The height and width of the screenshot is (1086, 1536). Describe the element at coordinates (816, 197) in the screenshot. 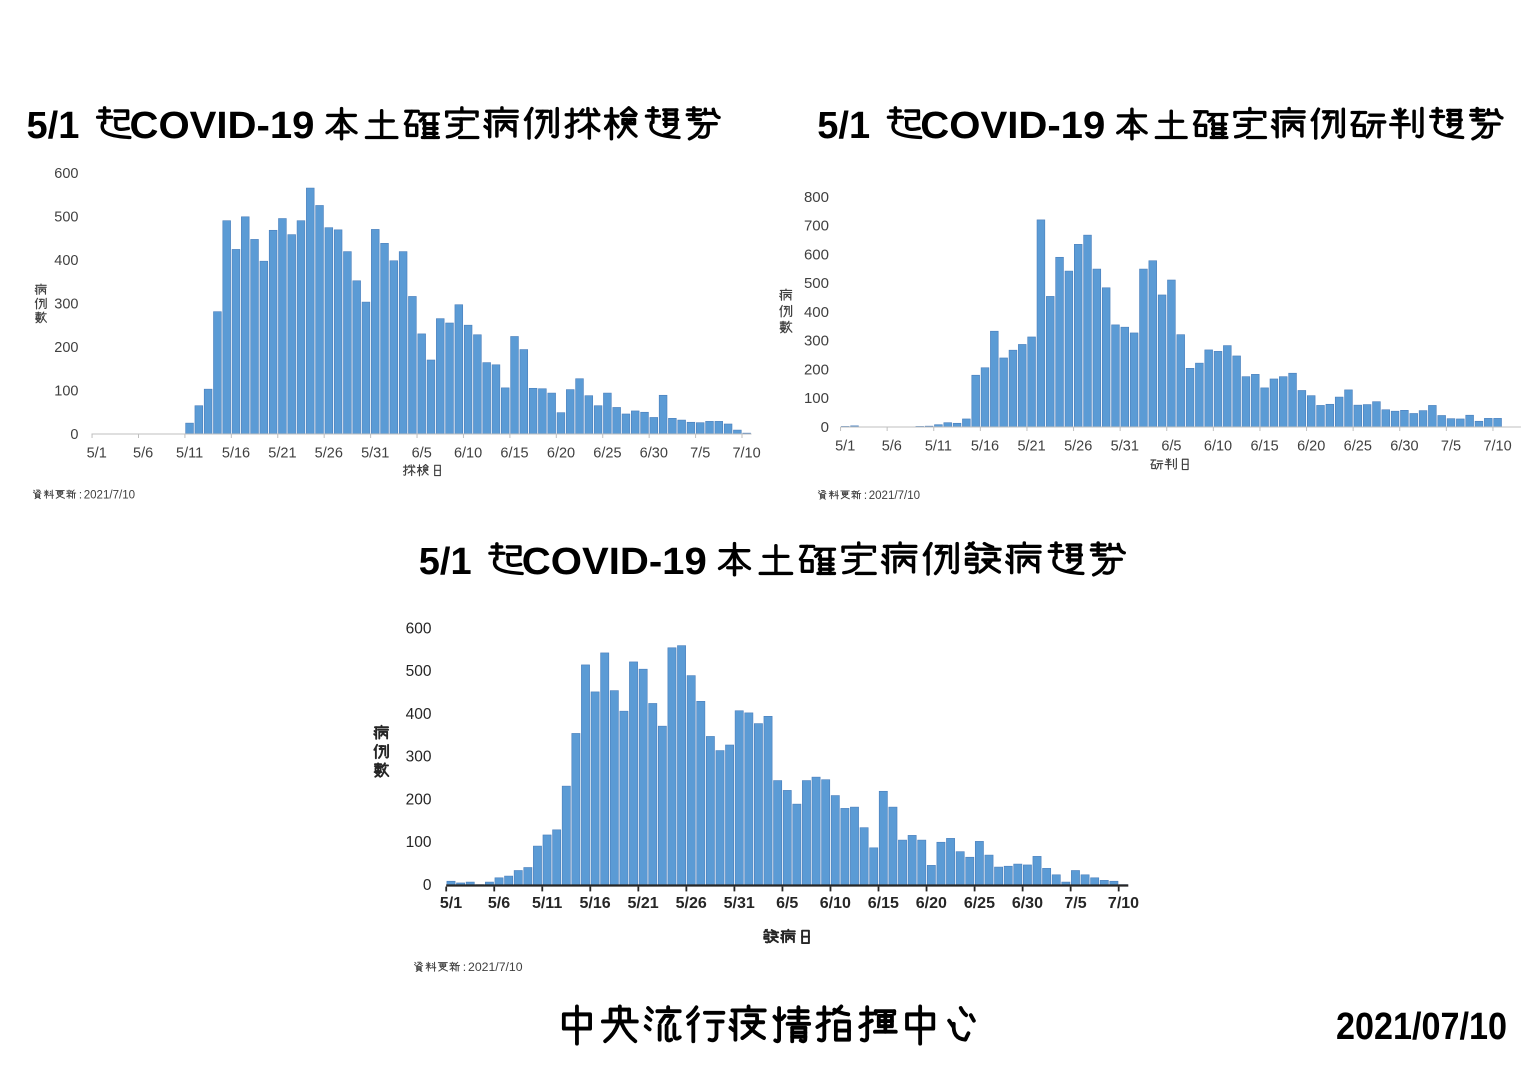

I see `svg-text: 800` at that location.